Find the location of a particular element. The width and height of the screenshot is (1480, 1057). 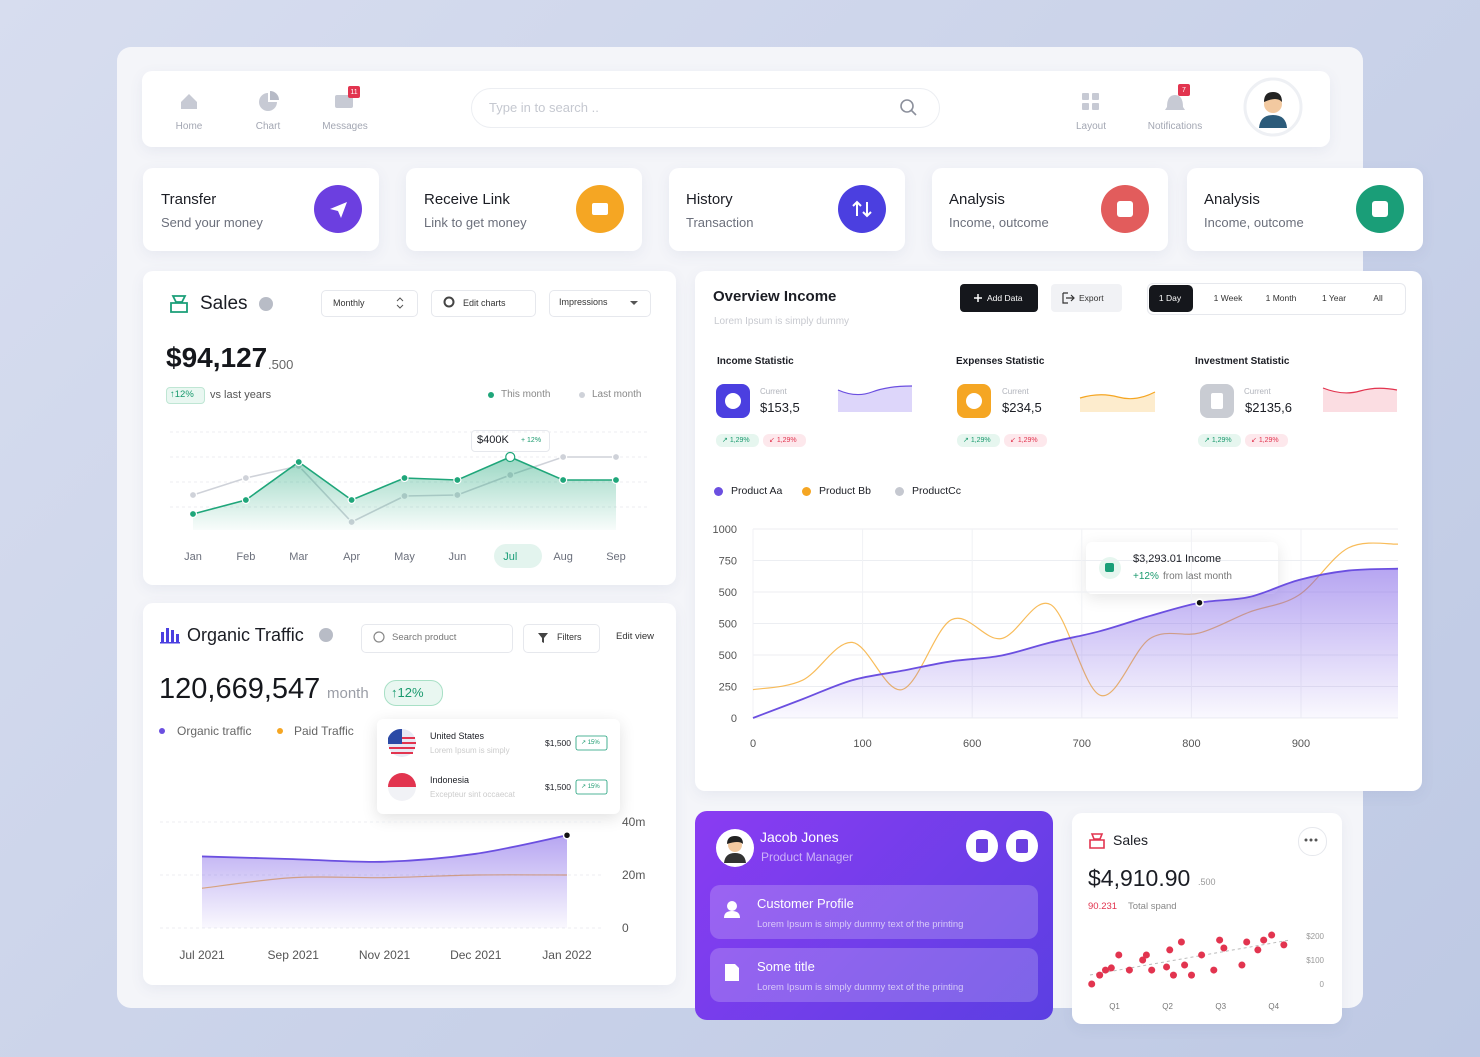

stat-value: 90.231 is located at coordinates (1103, 906).